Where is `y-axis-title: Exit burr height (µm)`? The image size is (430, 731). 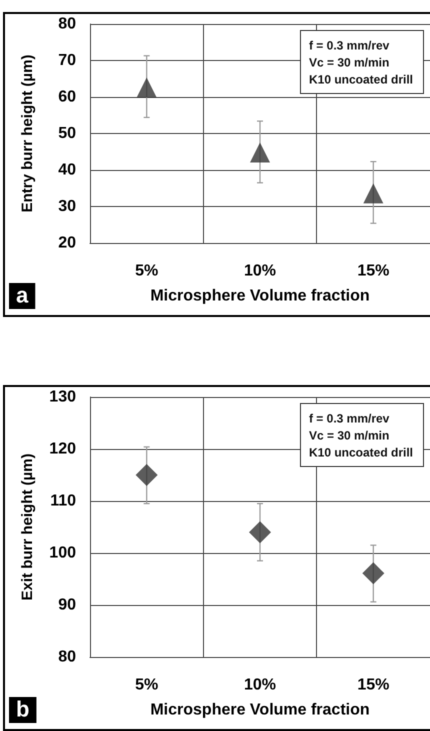
y-axis-title: Exit burr height (µm) is located at coordinates (27, 527).